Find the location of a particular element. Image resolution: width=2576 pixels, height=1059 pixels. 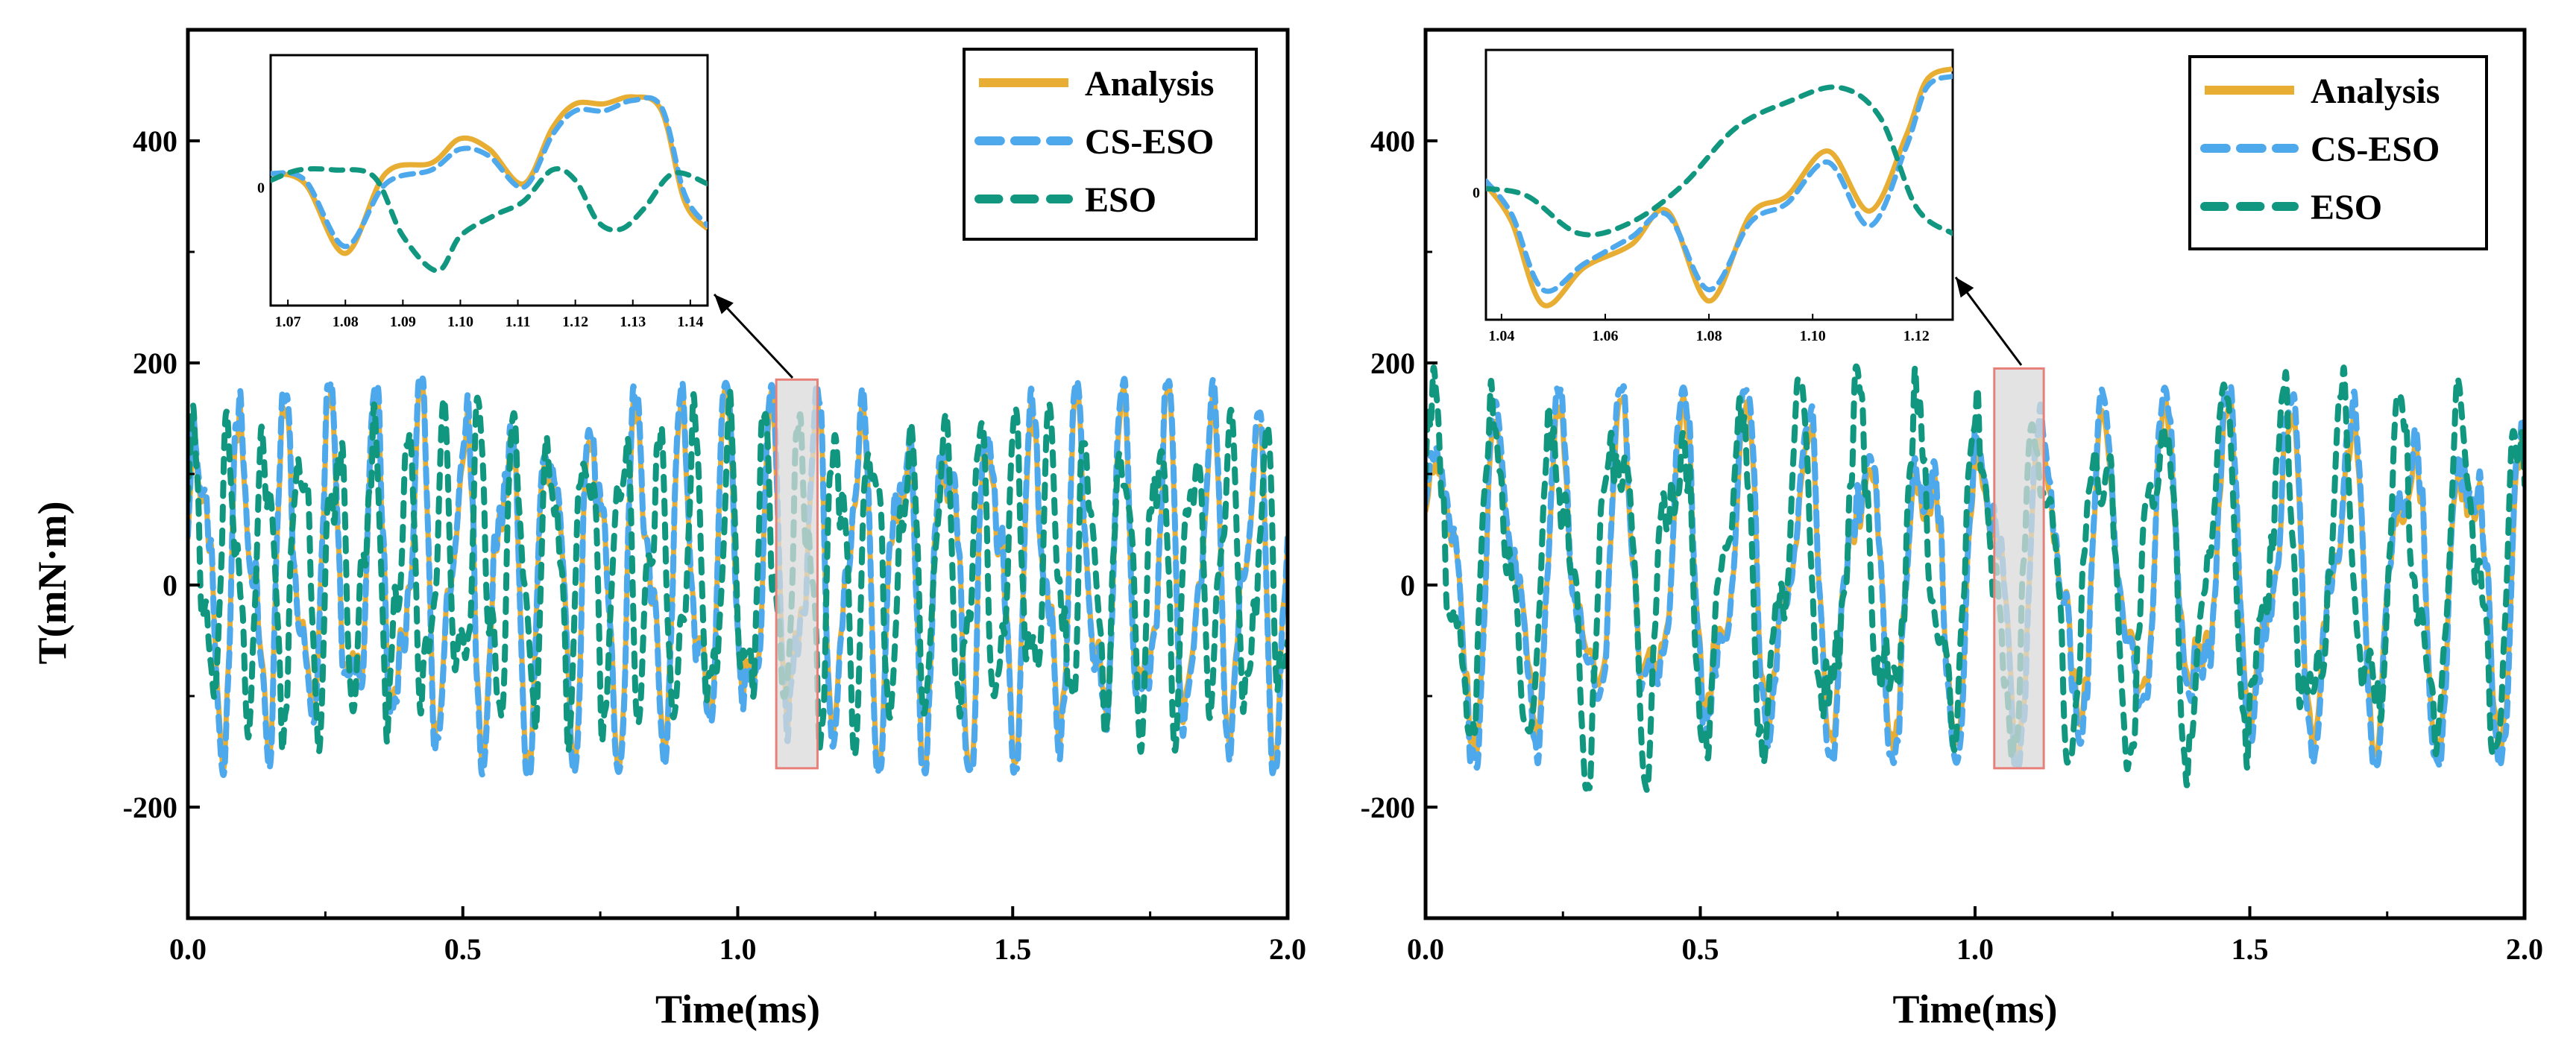

inset-zoom-chart: 1.04 1.06 1.08 1.10 1.12 0 is located at coordinates (1713, 196).